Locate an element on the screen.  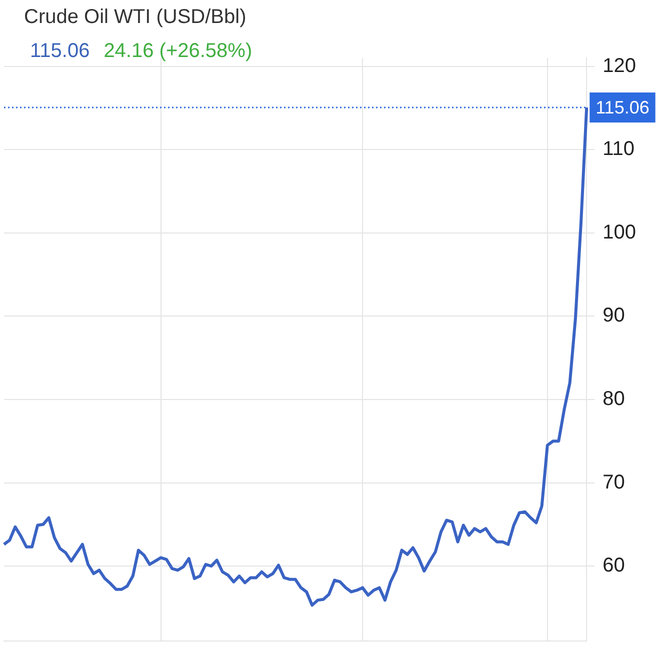
annotation: 115.06 is located at coordinates (60, 51).